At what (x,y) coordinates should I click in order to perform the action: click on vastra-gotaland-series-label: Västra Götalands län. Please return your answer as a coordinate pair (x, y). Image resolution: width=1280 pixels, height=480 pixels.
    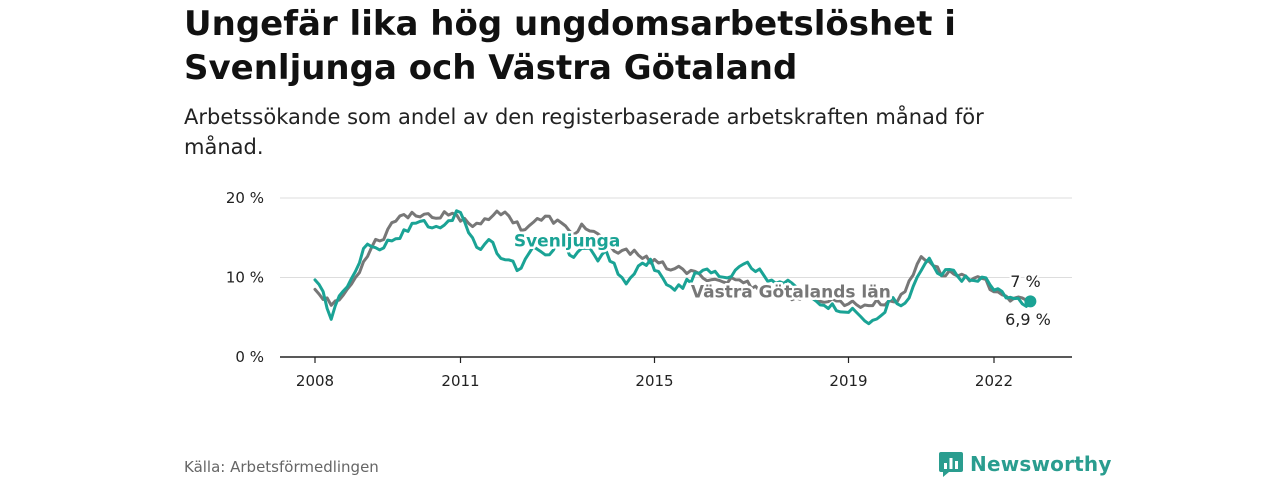
    Looking at the image, I should click on (791, 292).